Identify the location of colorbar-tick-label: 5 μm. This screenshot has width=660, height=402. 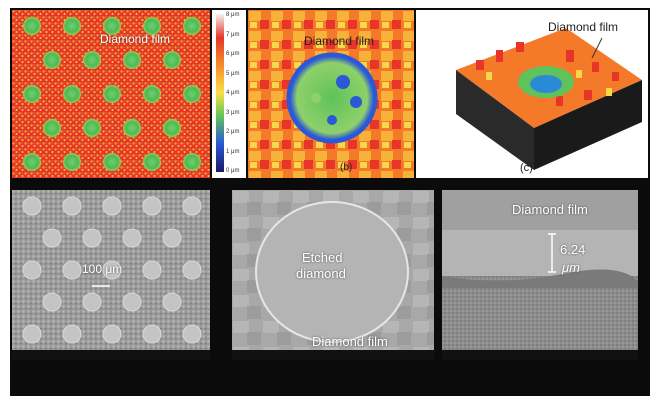
(233, 73).